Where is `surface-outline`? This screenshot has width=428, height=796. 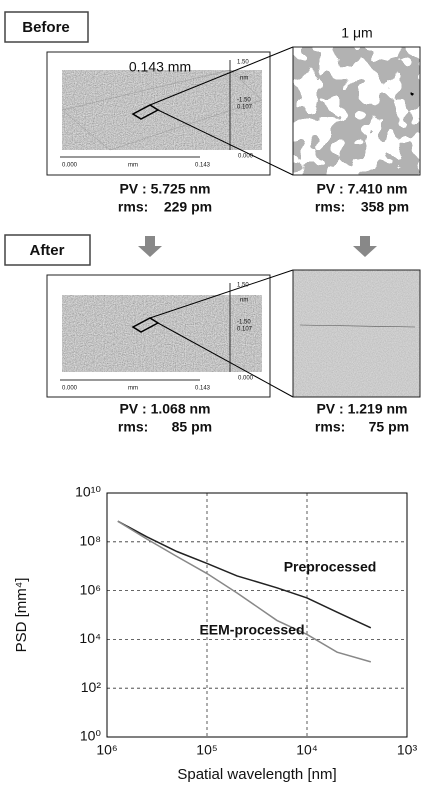
surface-outline is located at coordinates (162, 110).